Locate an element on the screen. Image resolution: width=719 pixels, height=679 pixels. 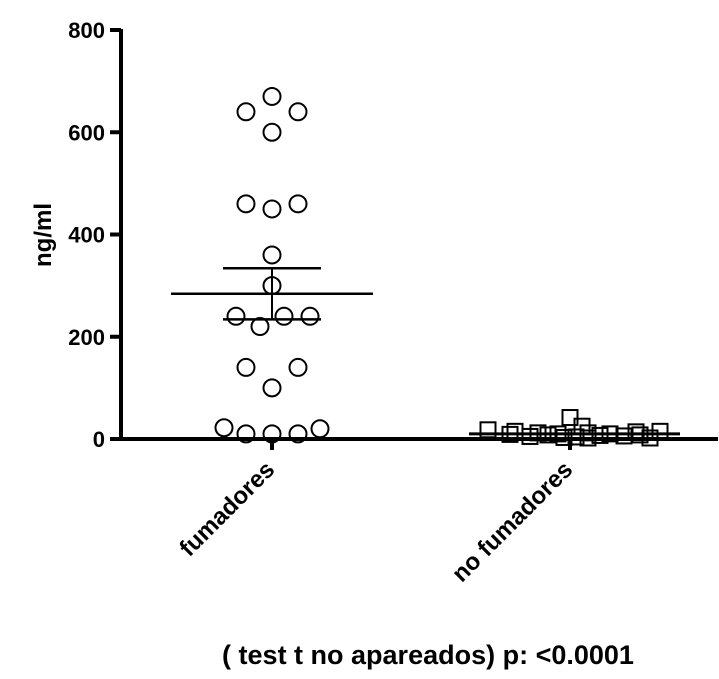
y-tick-label: 200 is located at coordinates (86, 337).